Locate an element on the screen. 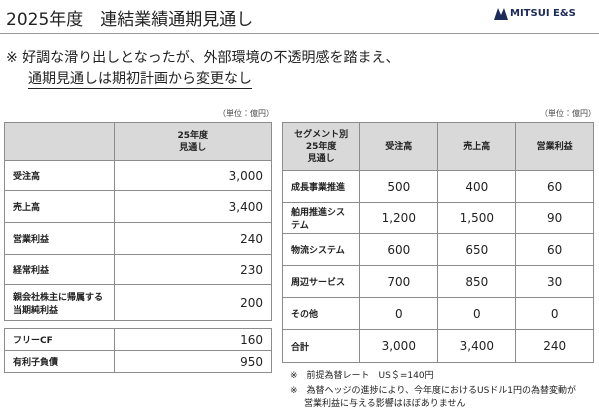 Image resolution: width=599 pixels, height=410 pixels. summary-line: 通期見通しは期初計画から変更なし is located at coordinates (140, 78).